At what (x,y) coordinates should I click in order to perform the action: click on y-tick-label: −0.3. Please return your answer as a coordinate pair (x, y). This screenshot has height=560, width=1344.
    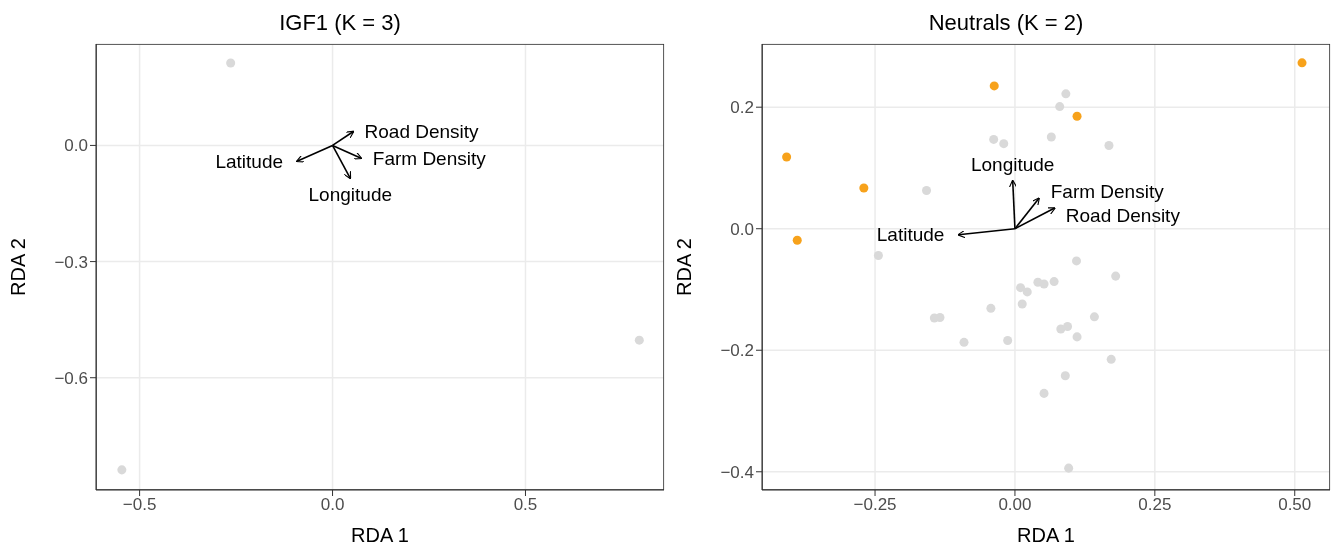
    Looking at the image, I should click on (71, 262).